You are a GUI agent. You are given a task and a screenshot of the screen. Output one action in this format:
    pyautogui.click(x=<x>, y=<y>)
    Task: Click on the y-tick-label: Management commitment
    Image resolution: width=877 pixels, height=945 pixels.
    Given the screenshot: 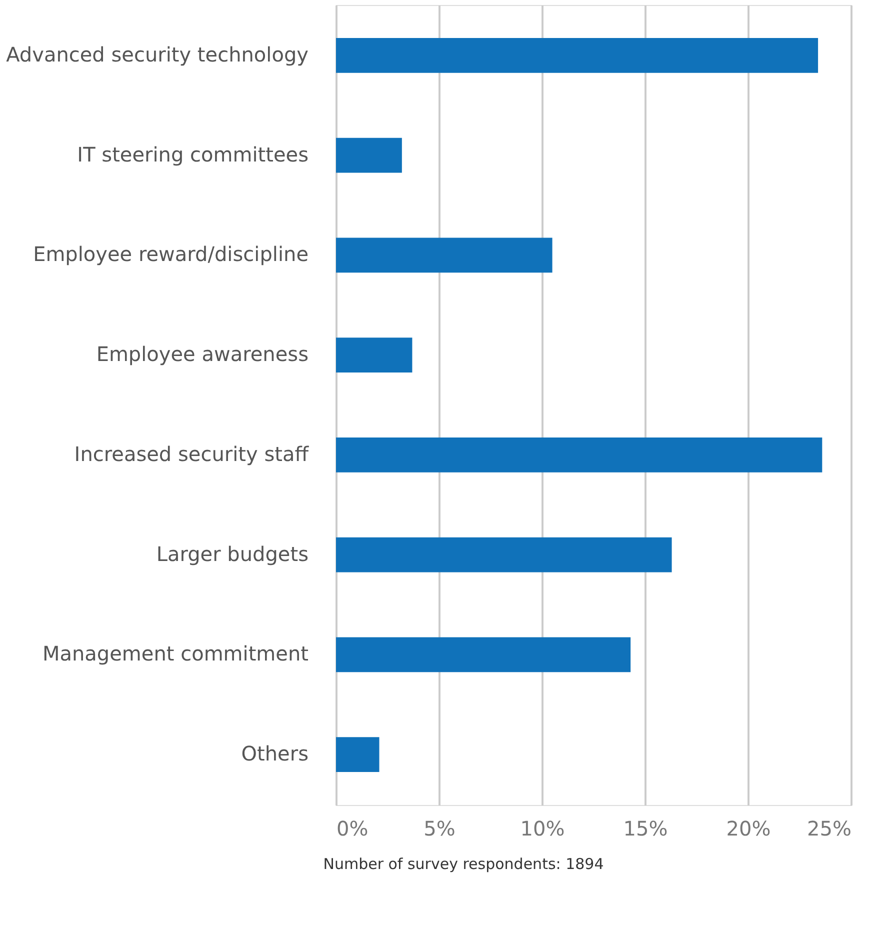 What is the action you would take?
    pyautogui.click(x=175, y=654)
    